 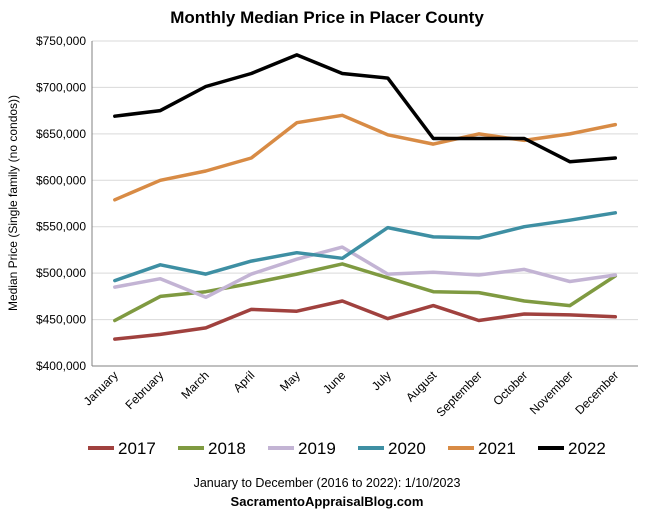 I want to click on y-tick-label: $750,000, so click(x=61, y=41).